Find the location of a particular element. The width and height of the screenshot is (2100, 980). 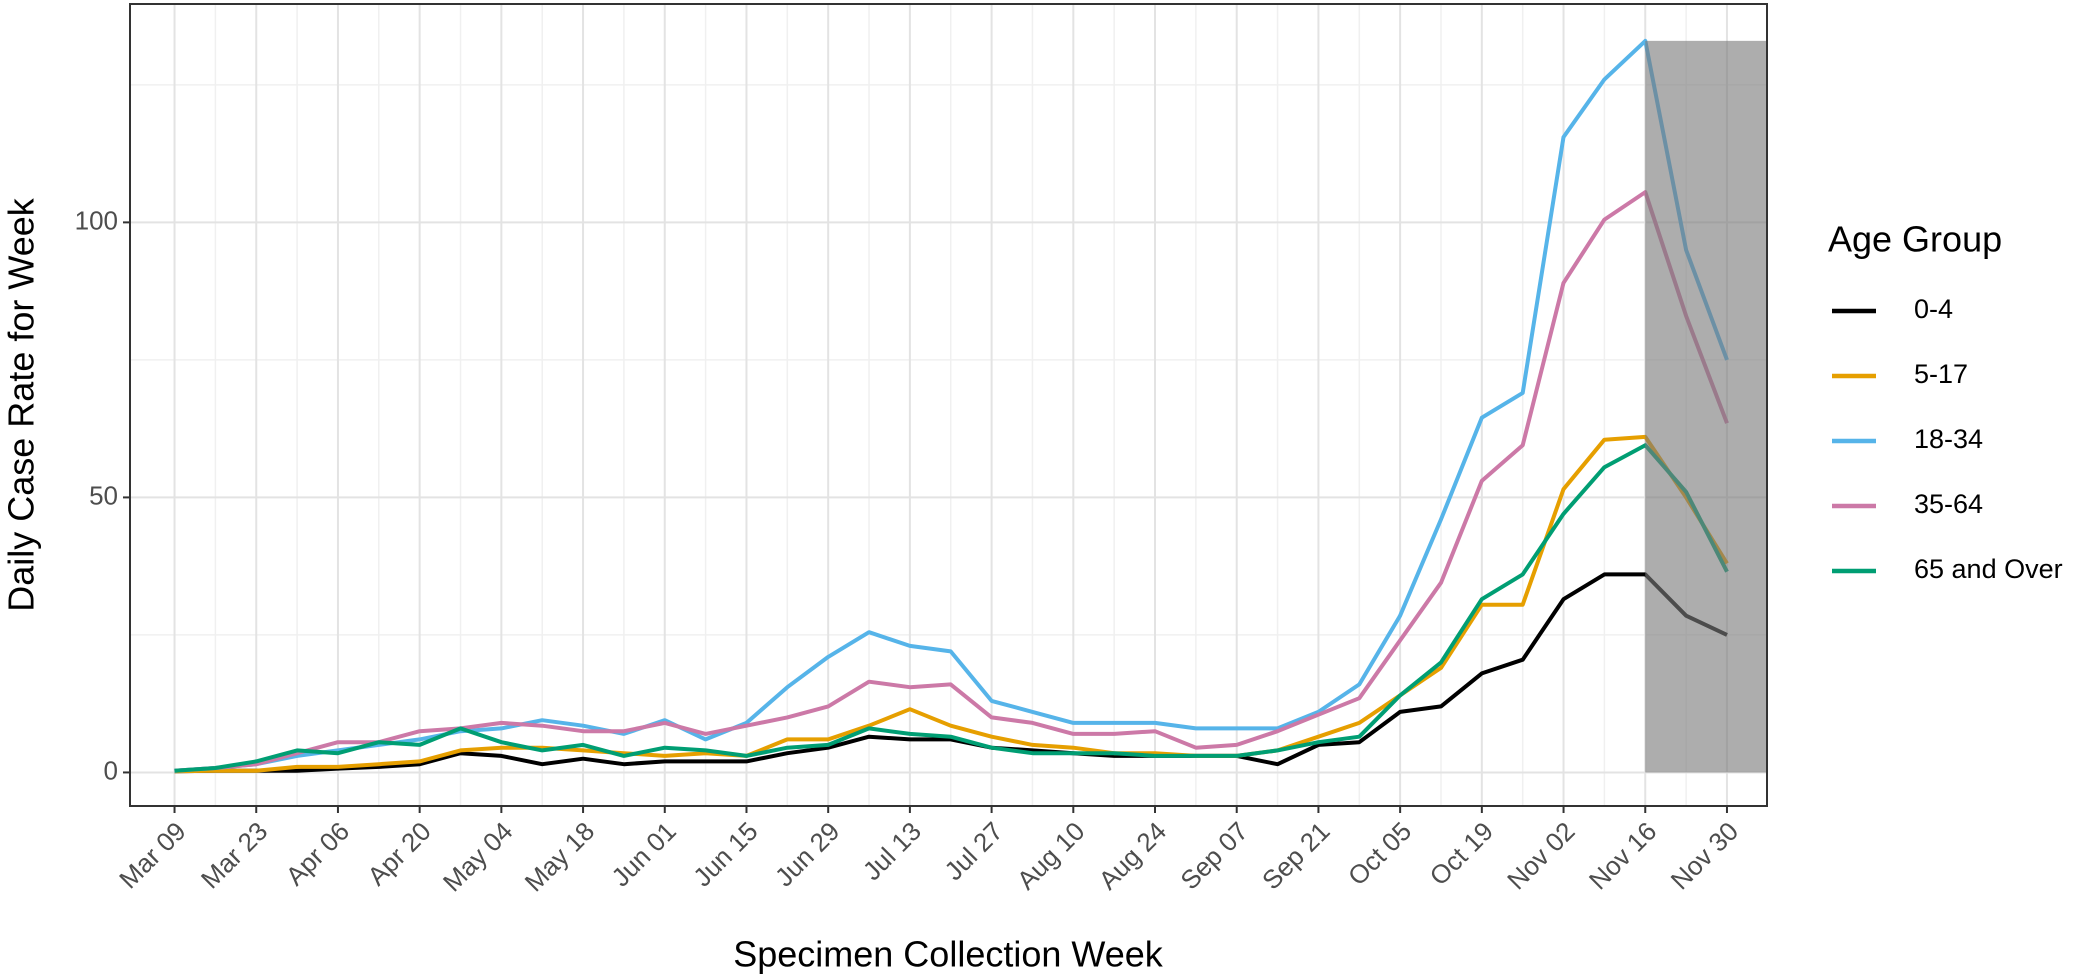

y-tick-label: 50 is located at coordinates (103, 495).